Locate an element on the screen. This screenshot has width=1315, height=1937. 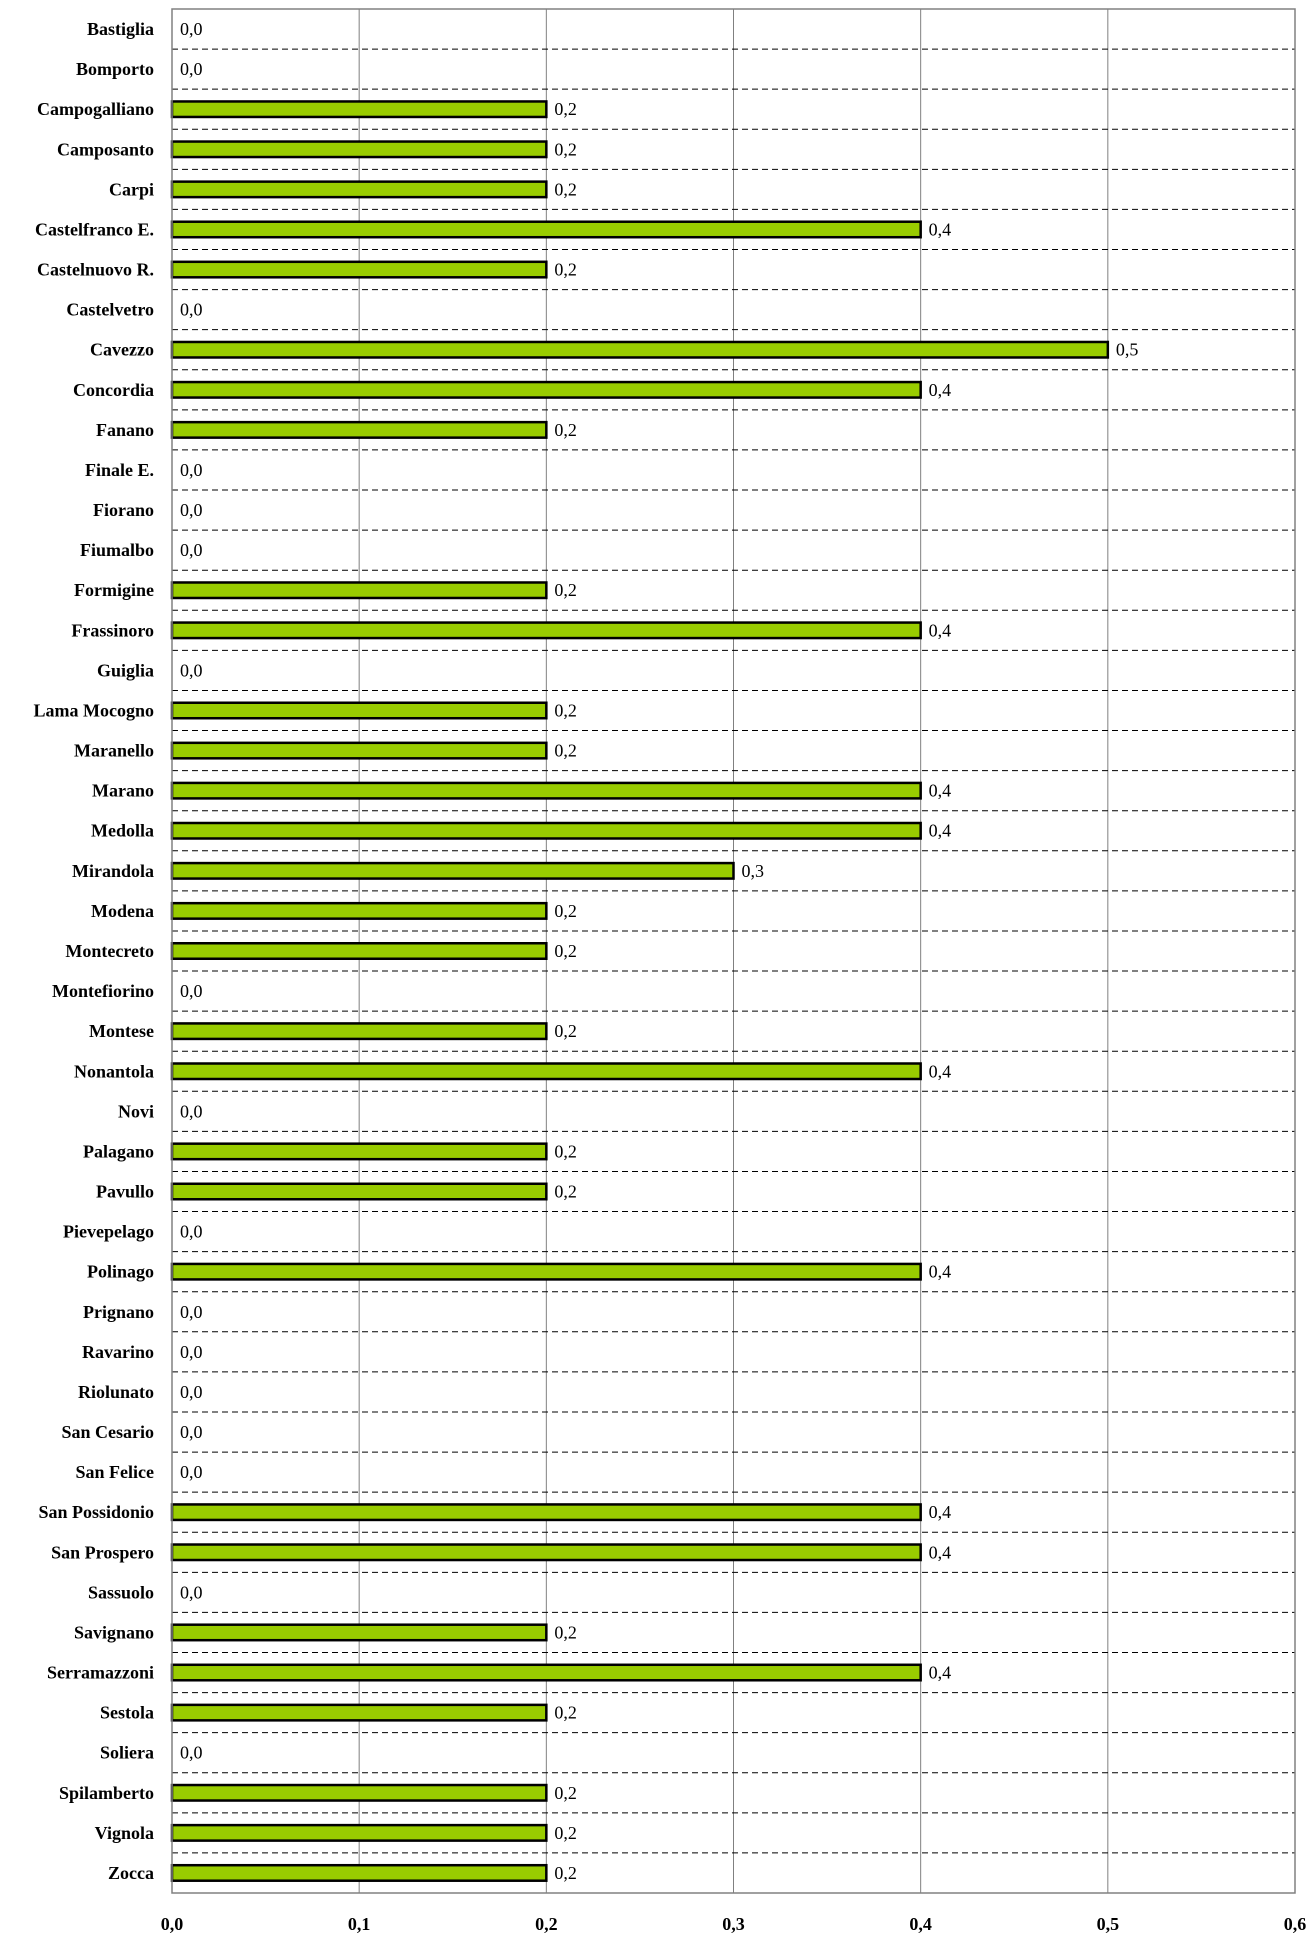
category-label: Mirandola is located at coordinates (113, 871).